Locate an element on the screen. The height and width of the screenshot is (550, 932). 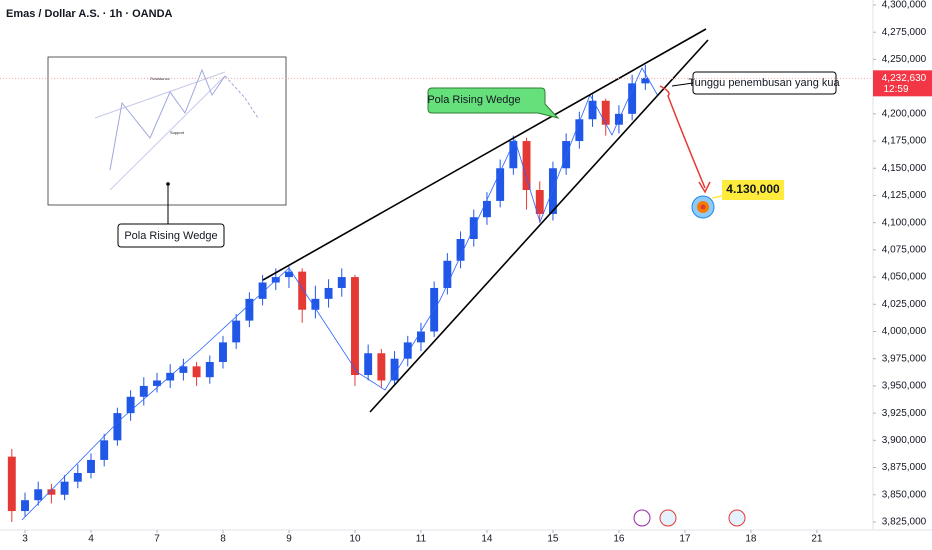
last-price-label: 4,232,630 is located at coordinates (904, 78).